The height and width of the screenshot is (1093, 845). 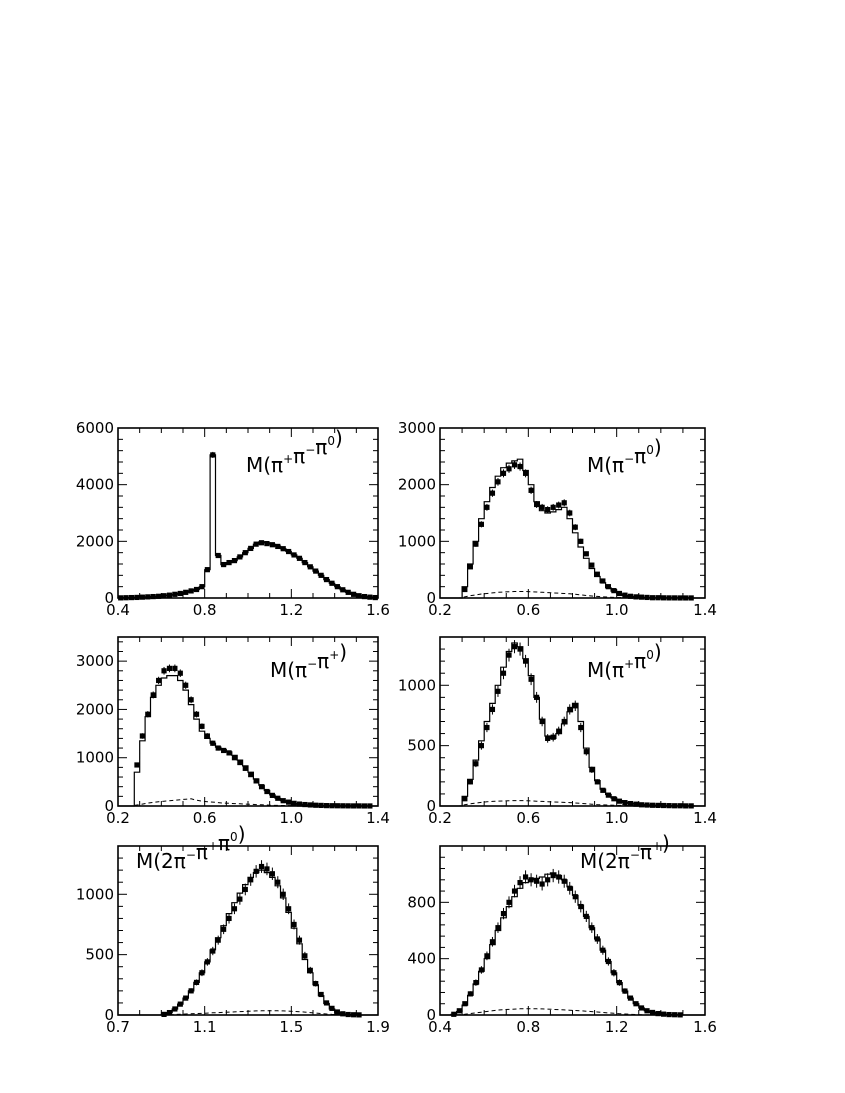 What do you see at coordinates (417, 485) in the screenshot?
I see `y-tick-label: 2000` at bounding box center [417, 485].